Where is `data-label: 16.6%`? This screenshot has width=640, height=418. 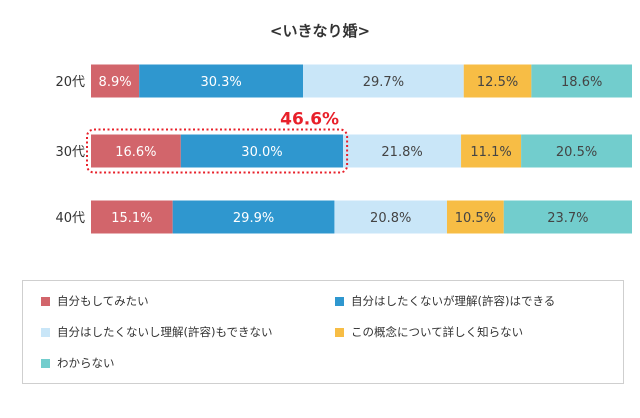 data-label: 16.6% is located at coordinates (135, 152).